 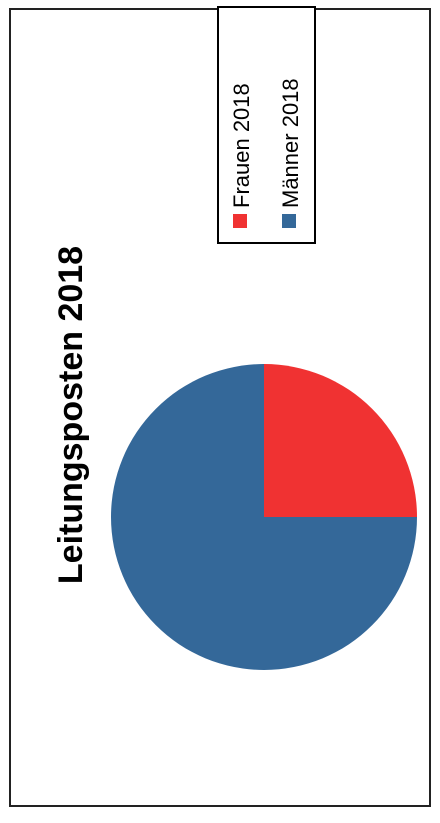 I want to click on legend-swatch-frauen, so click(x=240, y=221).